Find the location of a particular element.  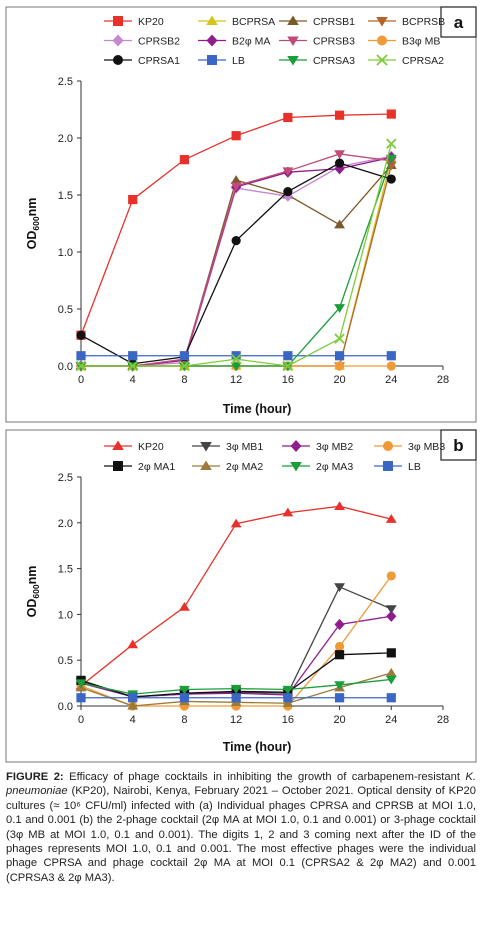

panel-a-legend-item-3-marker is located at coordinates (382, 22).